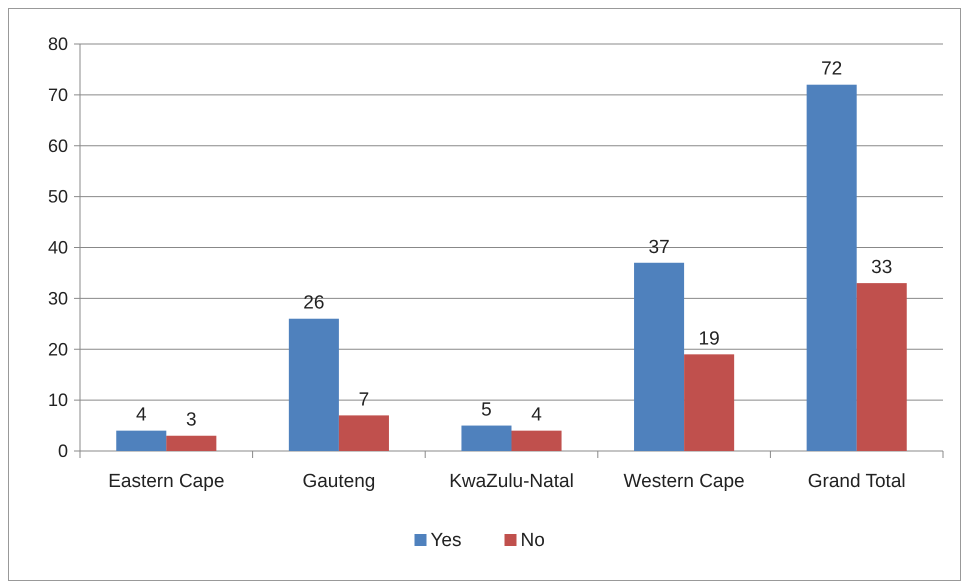  What do you see at coordinates (58, 44) in the screenshot?
I see `y-tick-label: 80` at bounding box center [58, 44].